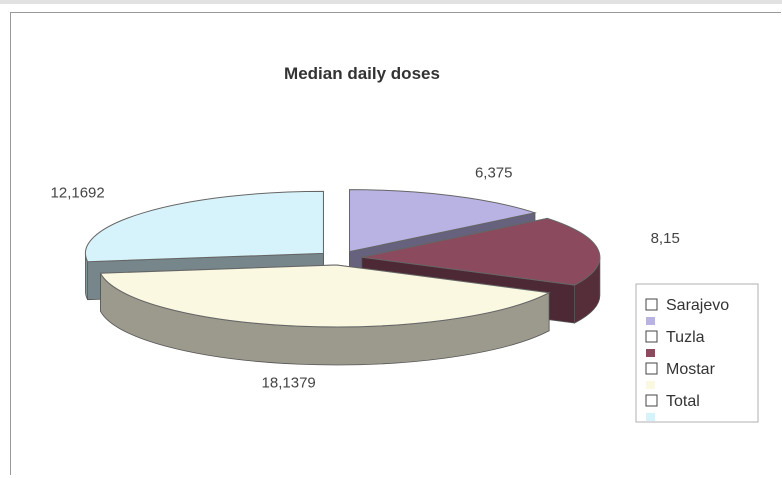 Image resolution: width=782 pixels, height=478 pixels. What do you see at coordinates (691, 369) in the screenshot?
I see `legend-item-mostar: Mostar` at bounding box center [691, 369].